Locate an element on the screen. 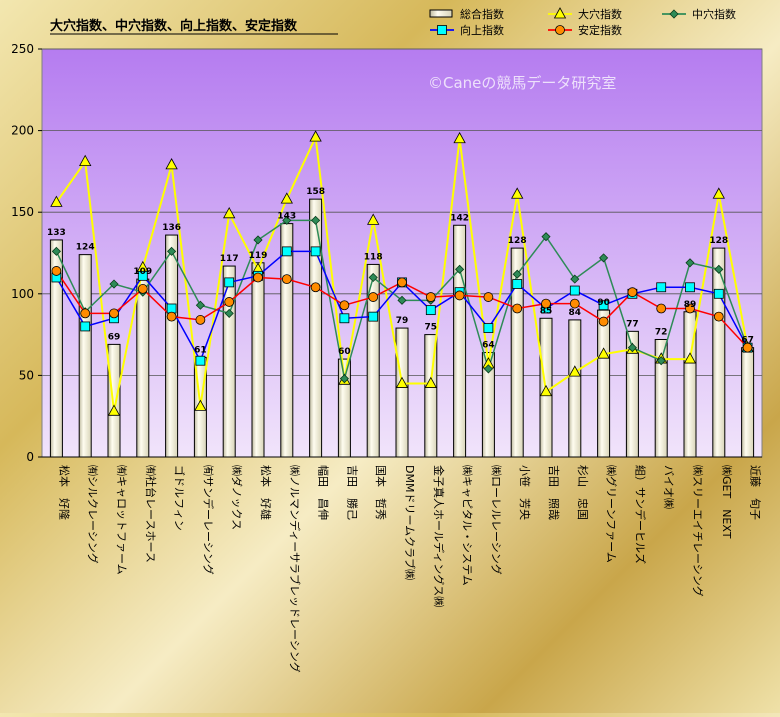  category-label: 吉田 勝己 is located at coordinates (352, 492).